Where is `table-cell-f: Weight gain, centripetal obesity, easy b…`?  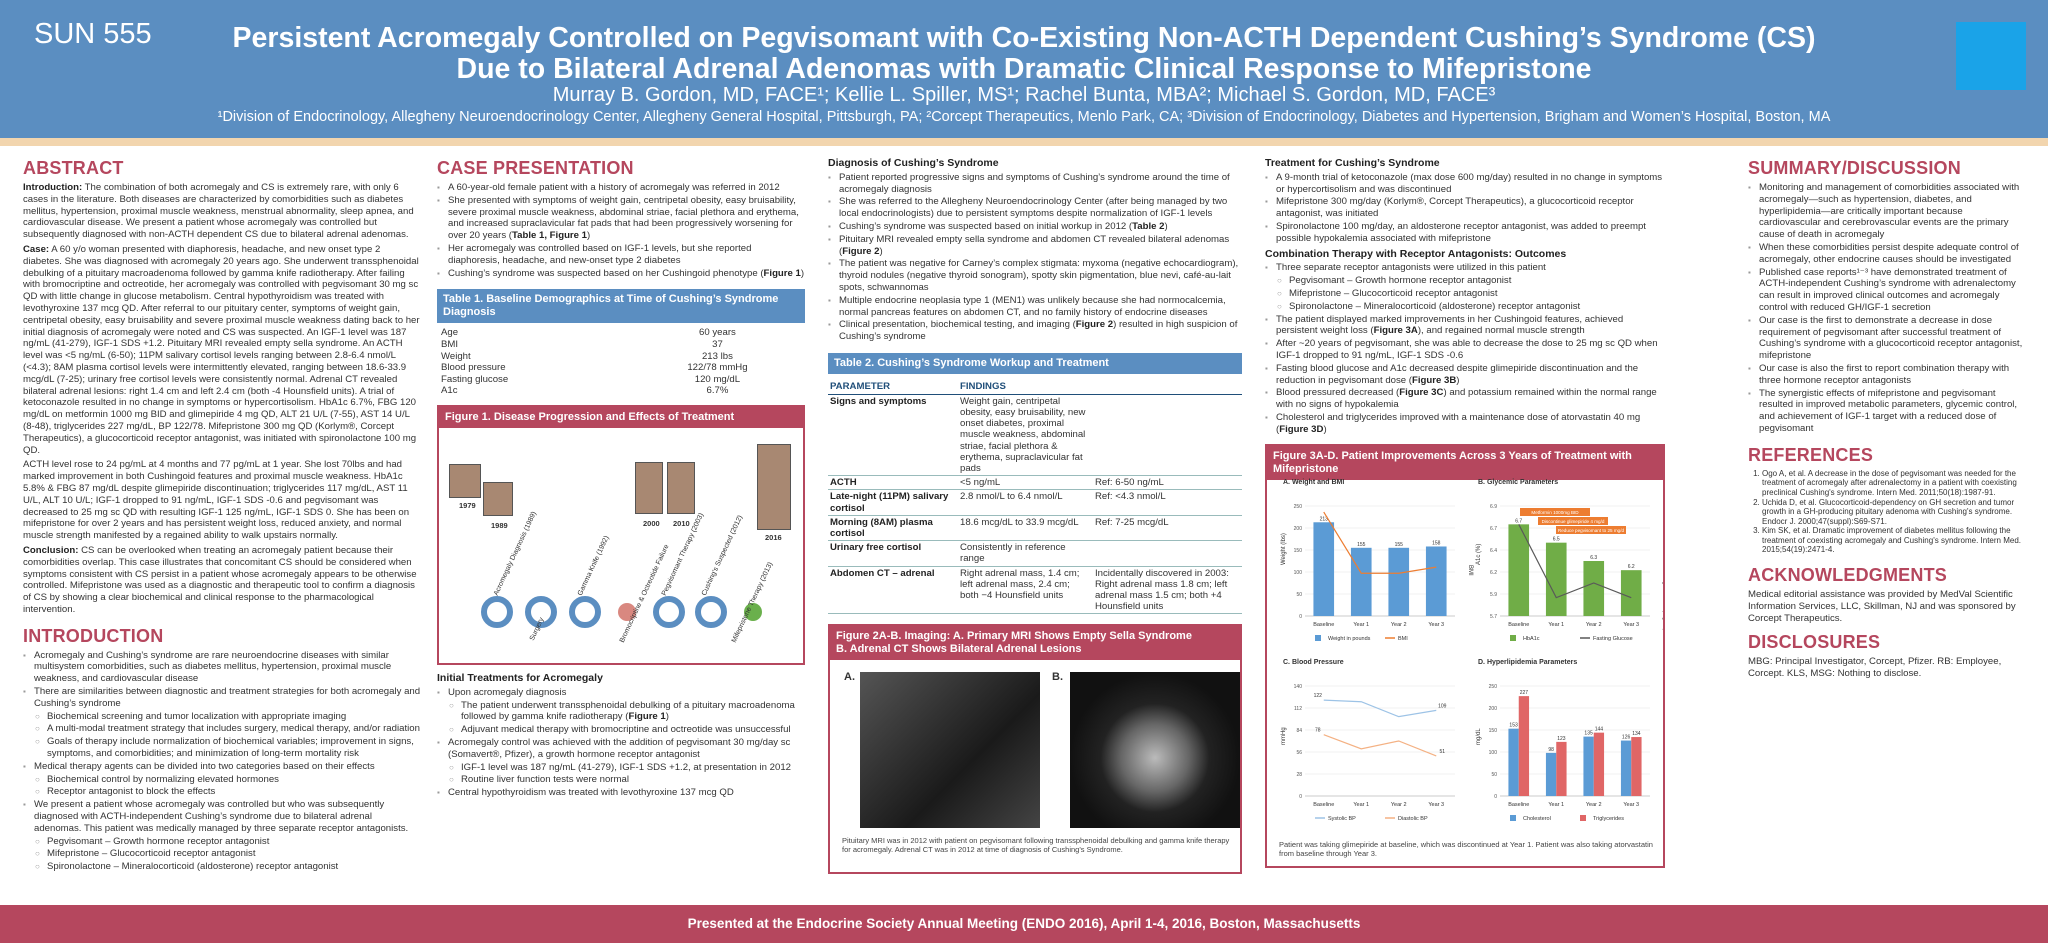 table-cell-f: Weight gain, centripetal obesity, easy b… is located at coordinates (1025, 435).